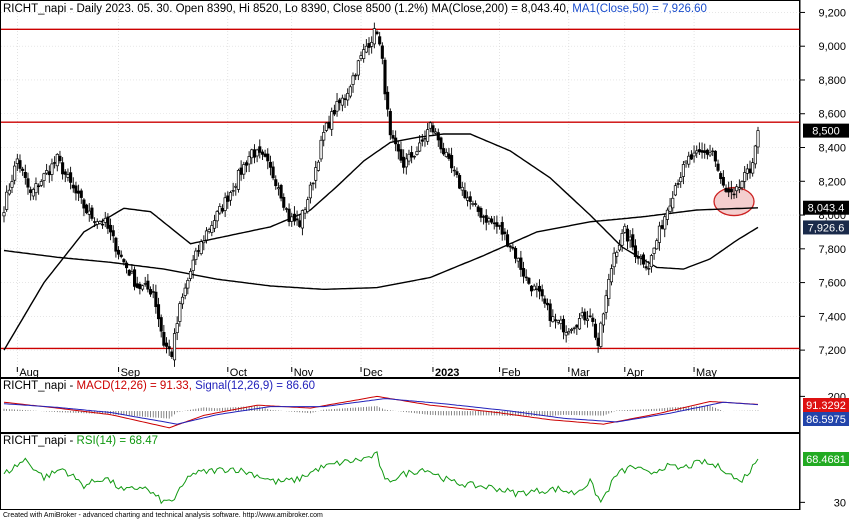 The width and height of the screenshot is (850, 525). I want to click on ma50-label: MA1(Close,50) = 7,926.60, so click(639, 9).